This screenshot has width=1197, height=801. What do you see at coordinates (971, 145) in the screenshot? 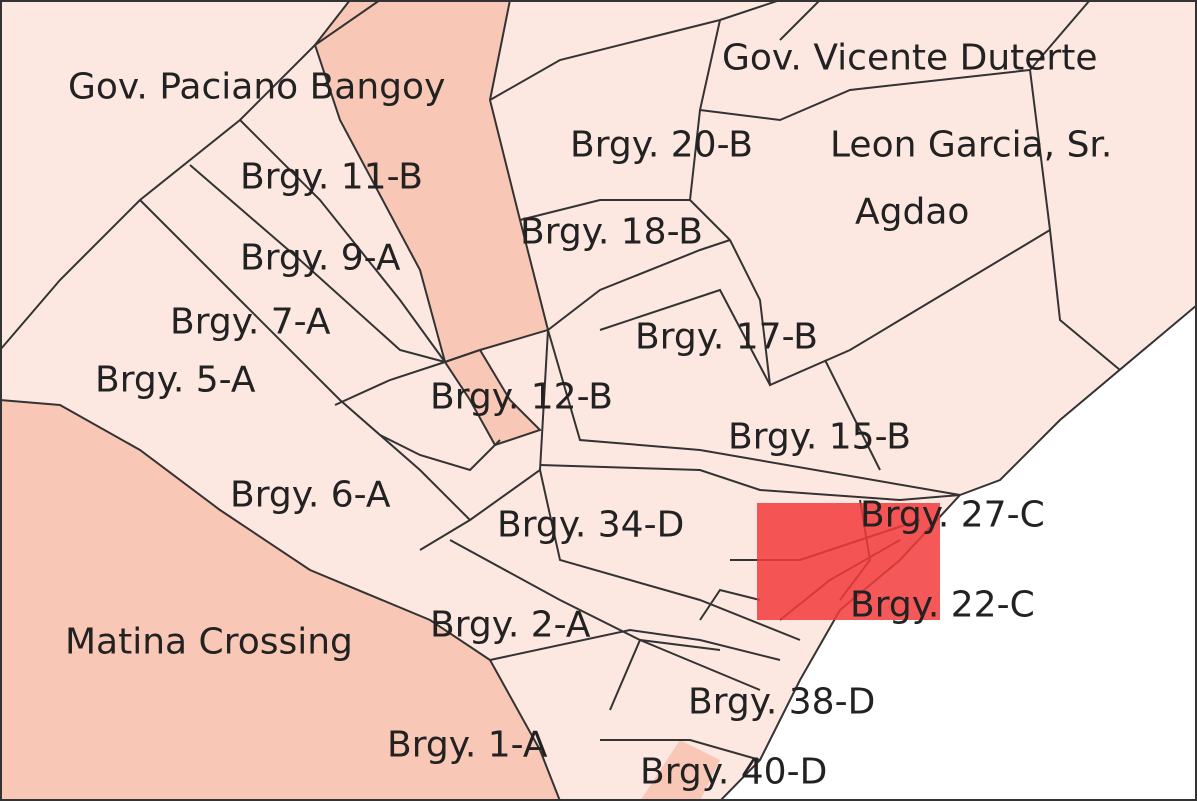
I see `area-label: Leon Garcia, Sr.` at bounding box center [971, 145].